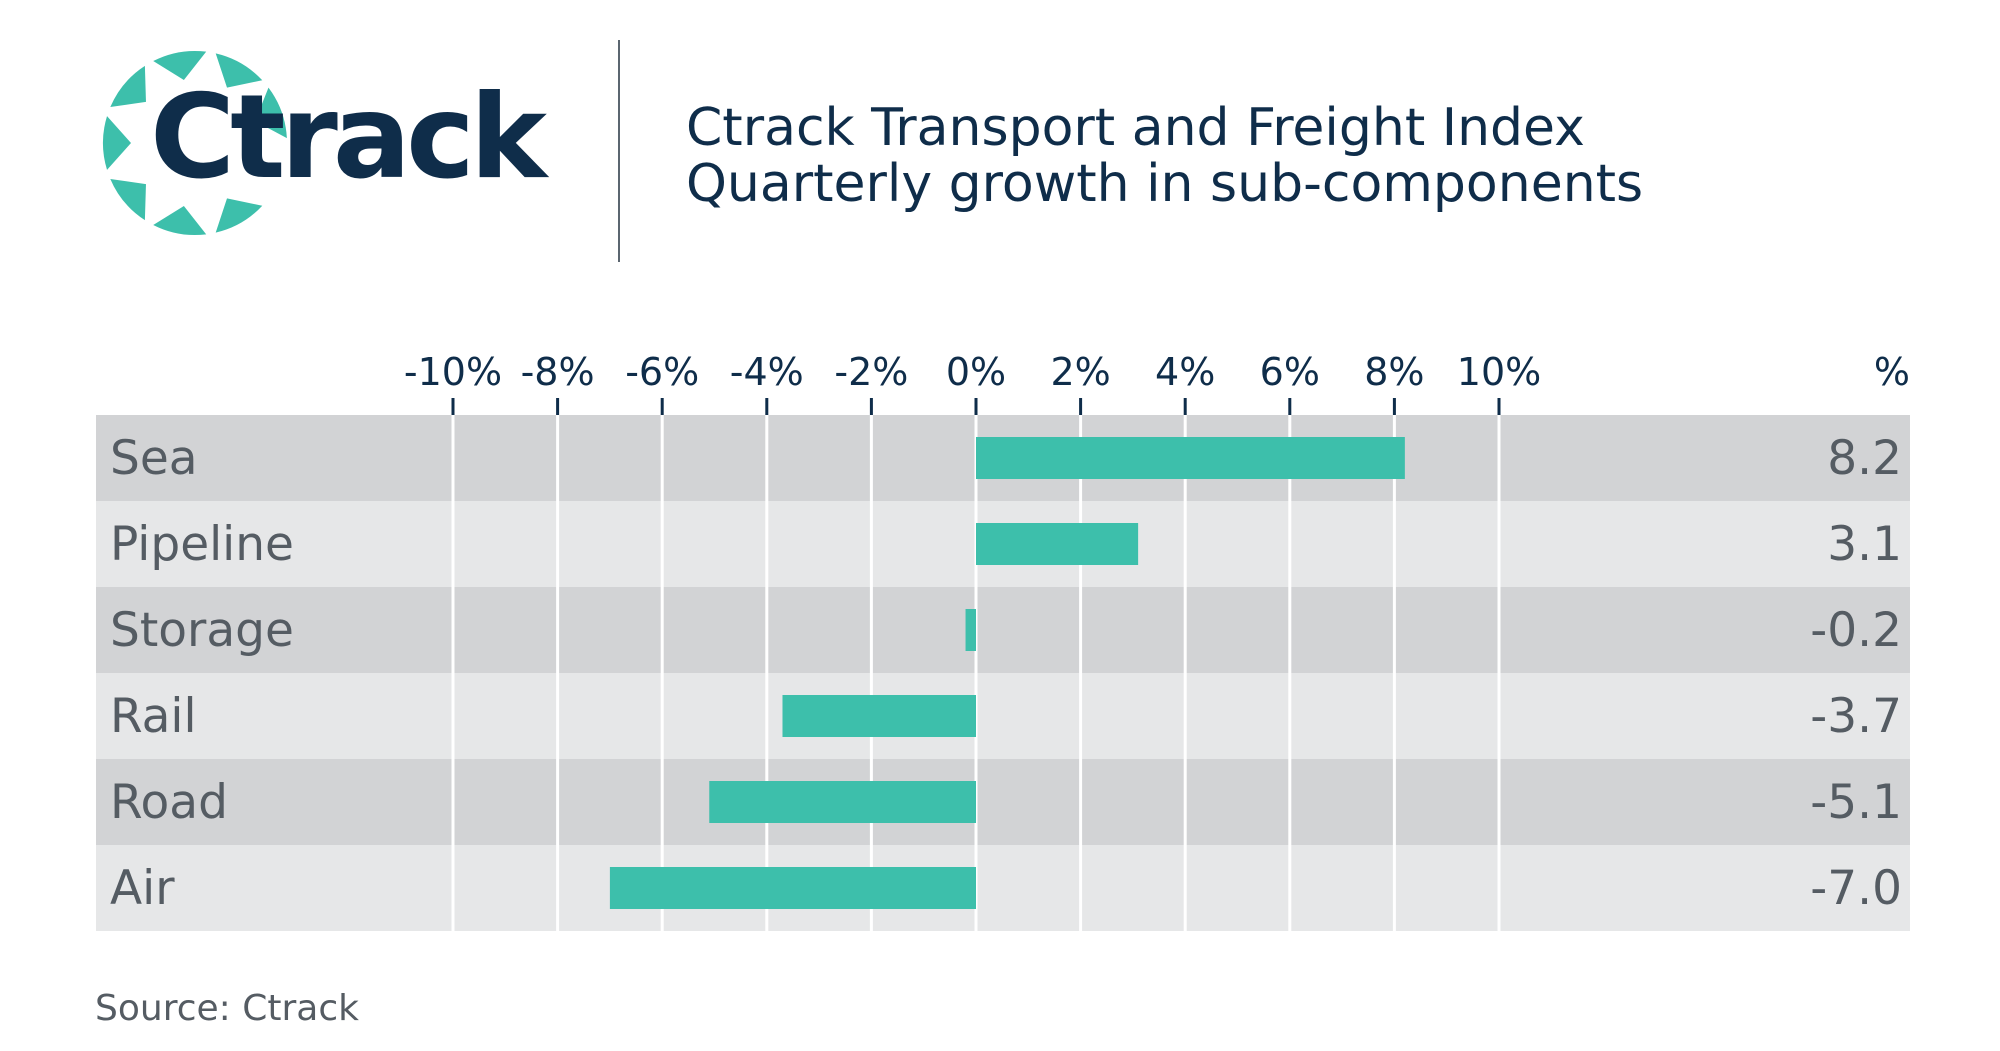  Describe the element at coordinates (1135, 128) in the screenshot. I see `chart-title-line-1: Ctrack Transport and Freight Index` at that location.